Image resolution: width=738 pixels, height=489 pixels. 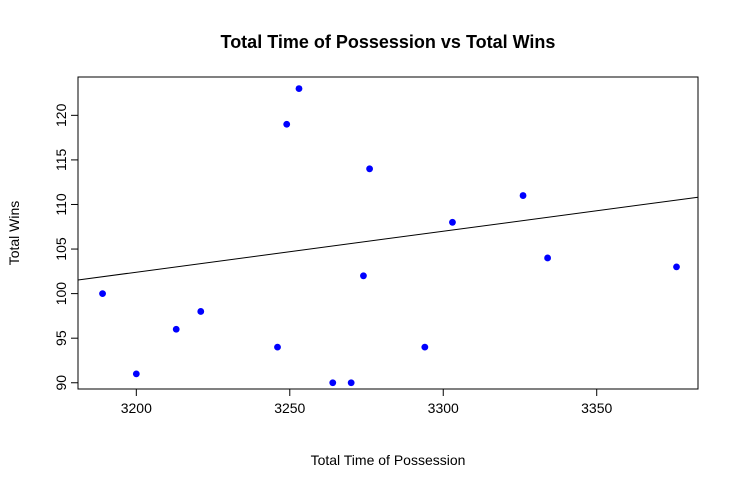 I want to click on chart-title: Total Time of Possession vs Total Wins, so click(x=388, y=42).